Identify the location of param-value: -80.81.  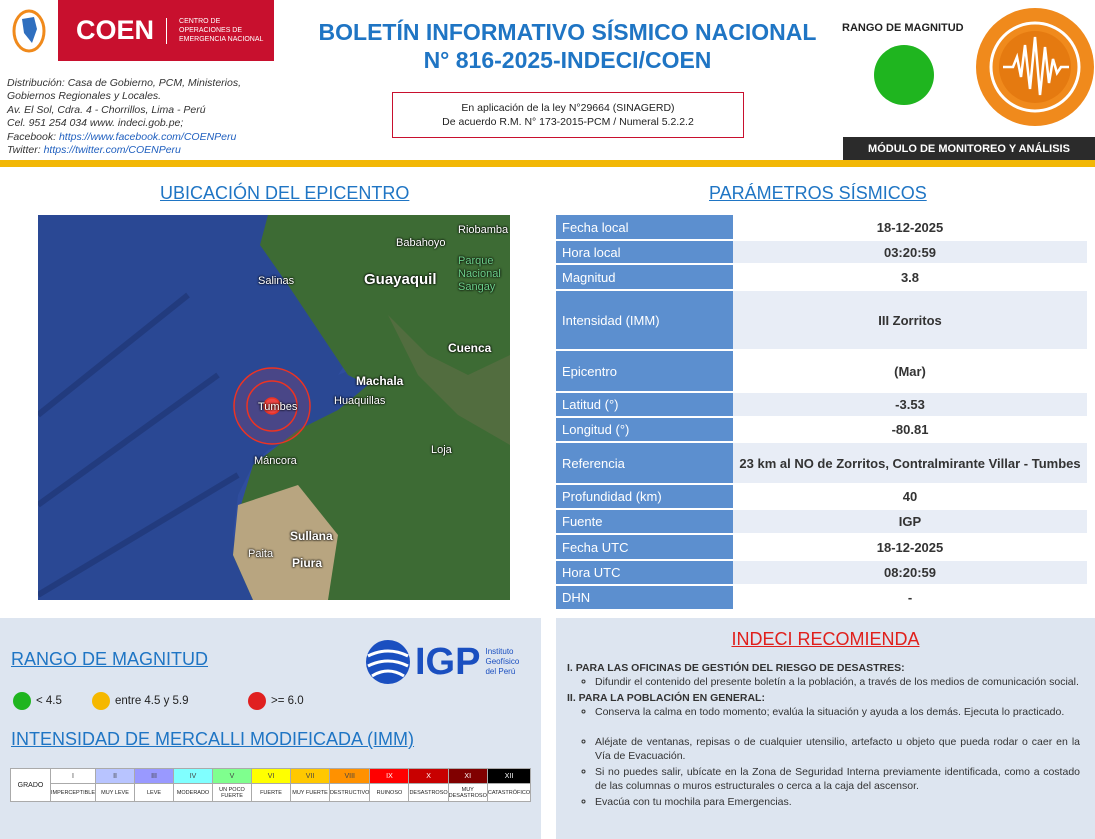
(910, 429).